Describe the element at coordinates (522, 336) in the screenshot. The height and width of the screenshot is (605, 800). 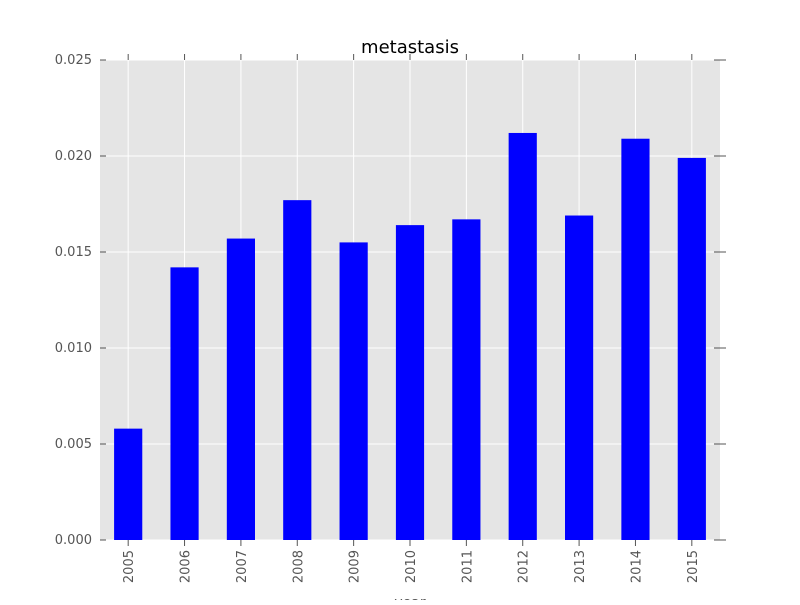
I see `bar-2012` at that location.